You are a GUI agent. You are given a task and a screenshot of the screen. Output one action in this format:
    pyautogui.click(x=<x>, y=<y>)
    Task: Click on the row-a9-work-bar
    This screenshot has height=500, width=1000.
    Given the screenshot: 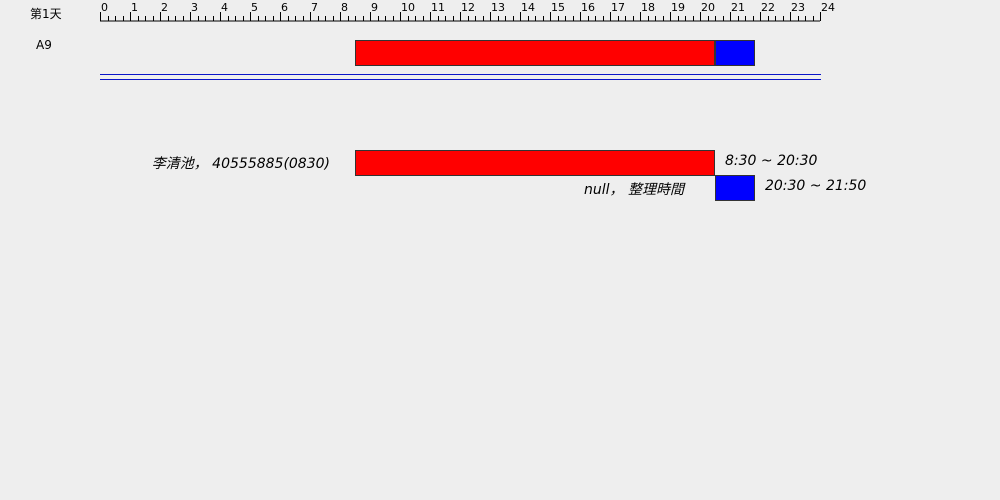 What is the action you would take?
    pyautogui.click(x=535, y=53)
    